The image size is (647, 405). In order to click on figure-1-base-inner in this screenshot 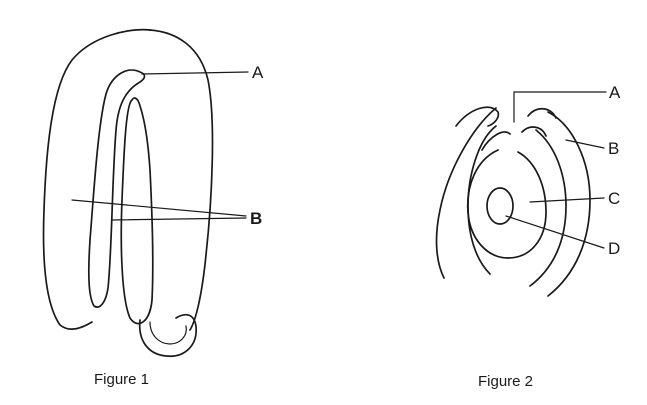, I will do `click(168, 333)`.